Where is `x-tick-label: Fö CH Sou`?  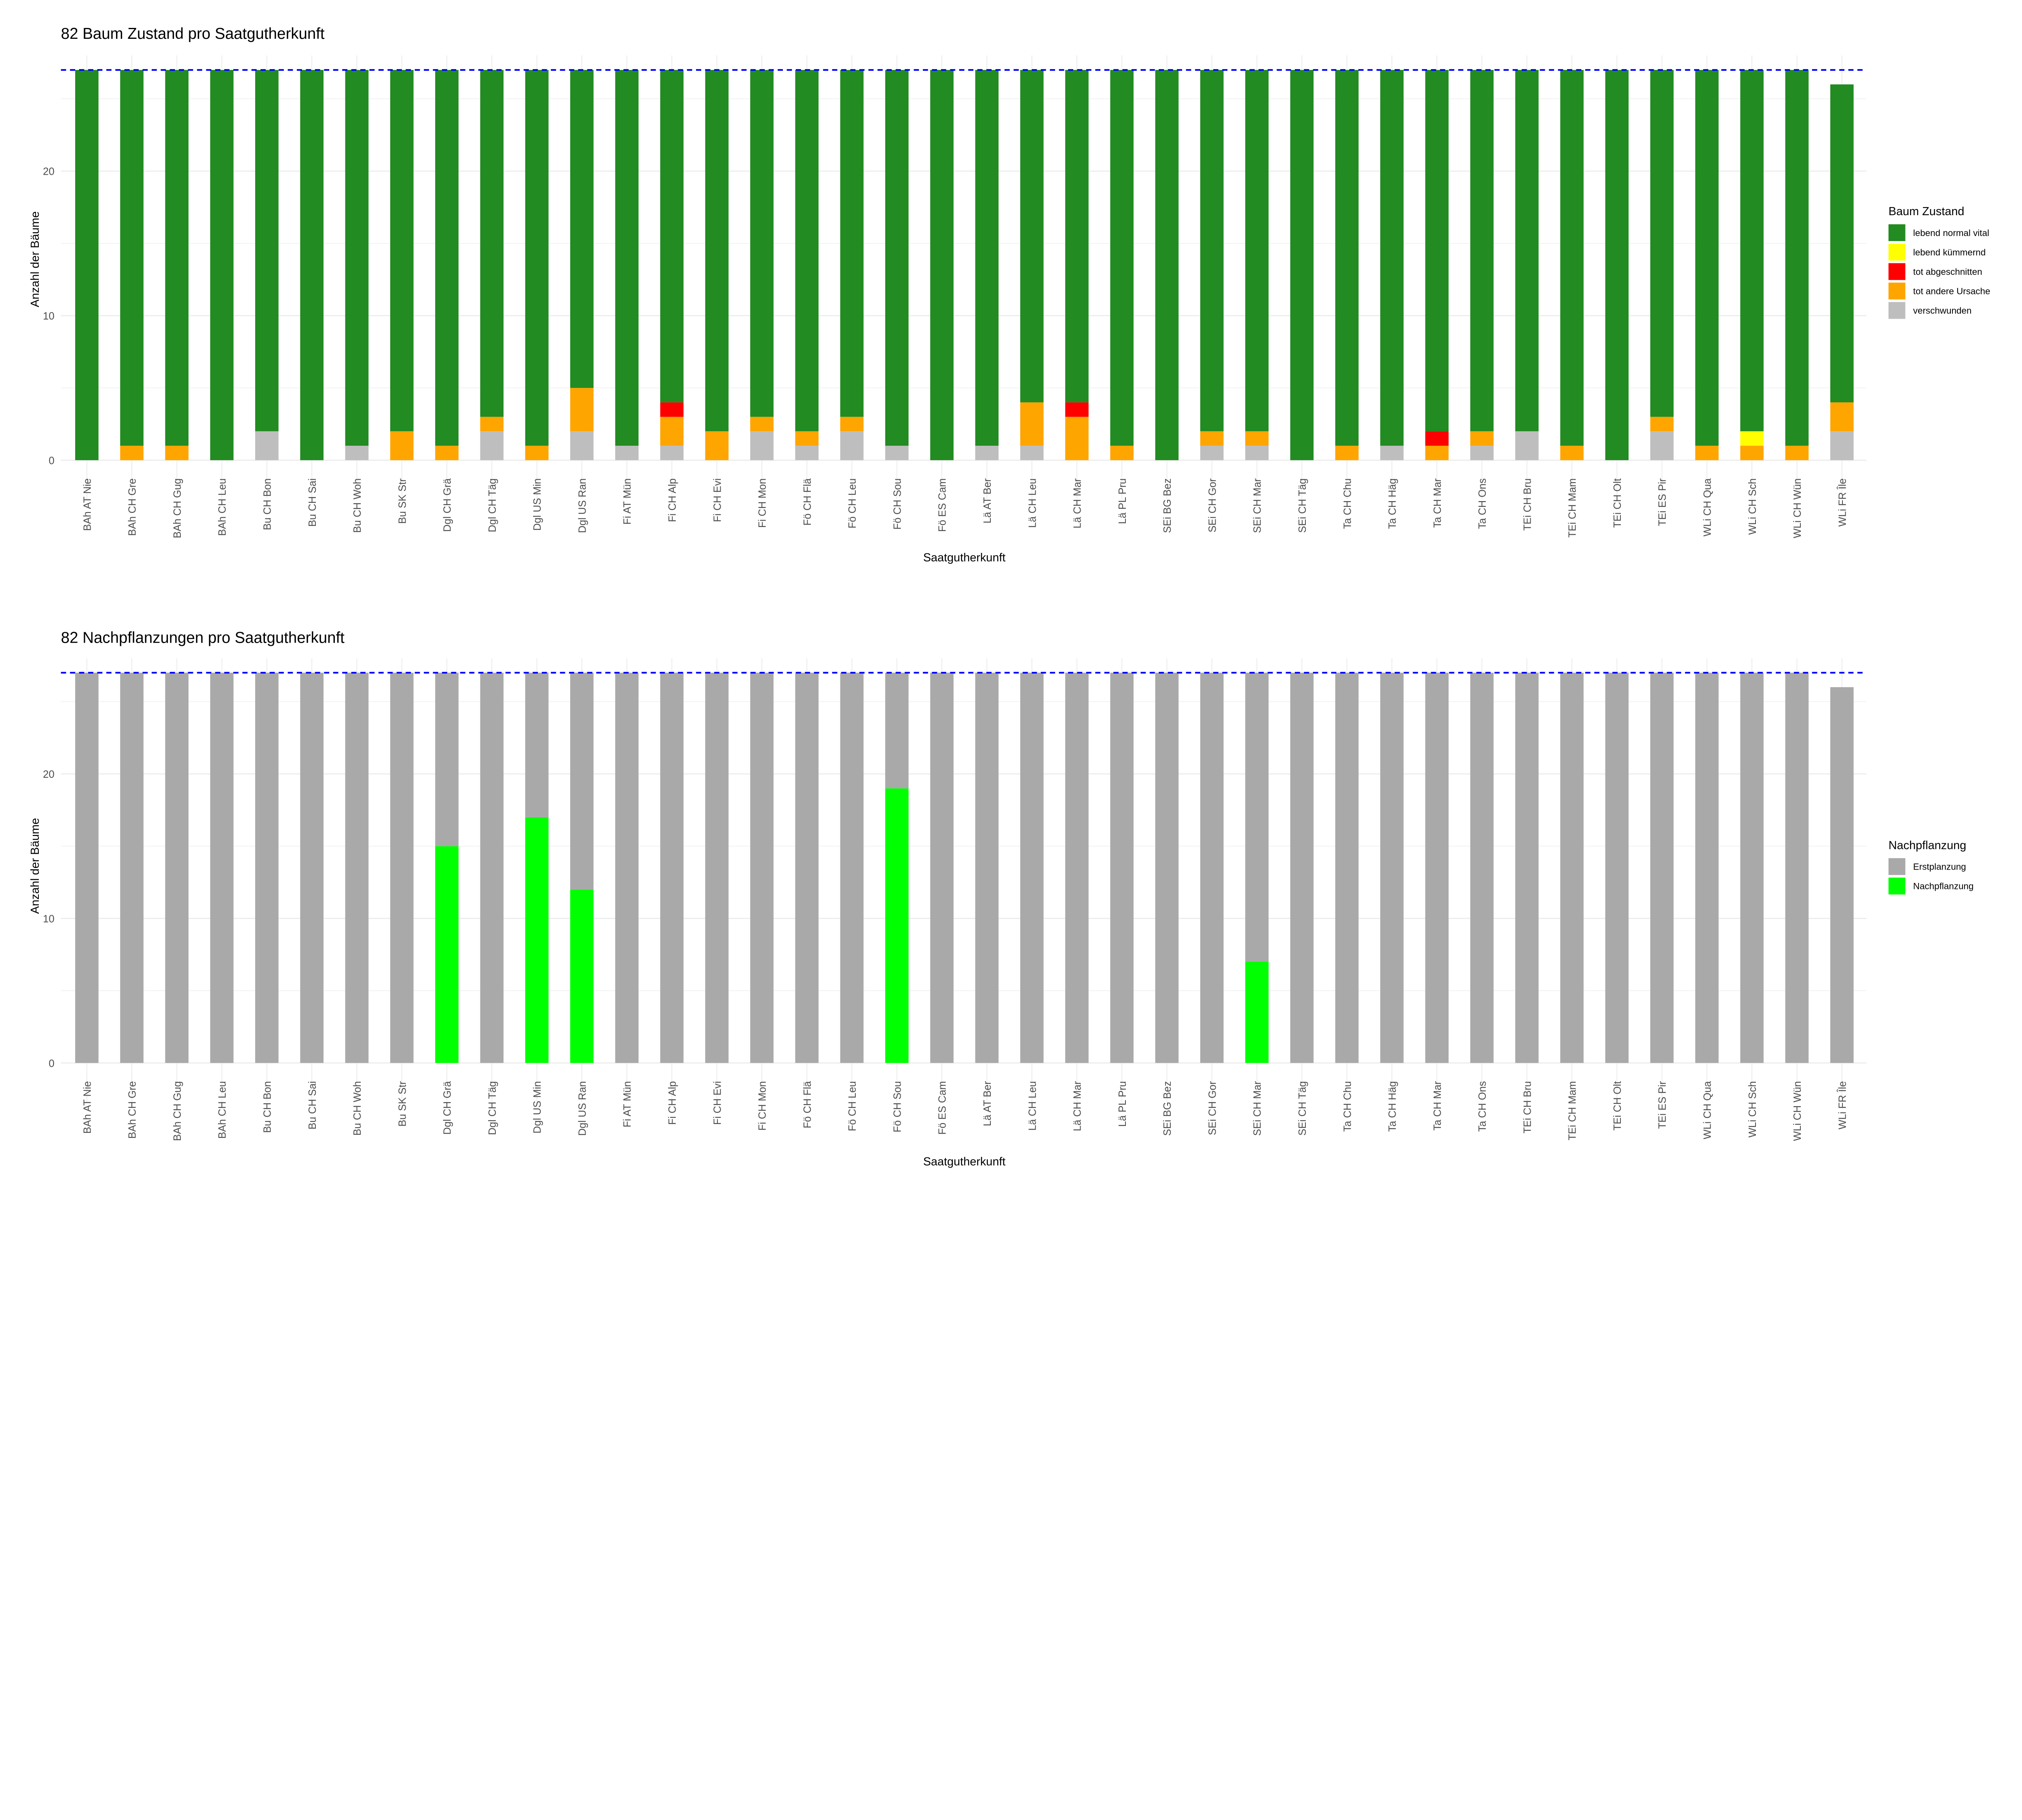 x-tick-label: Fö CH Sou is located at coordinates (897, 504).